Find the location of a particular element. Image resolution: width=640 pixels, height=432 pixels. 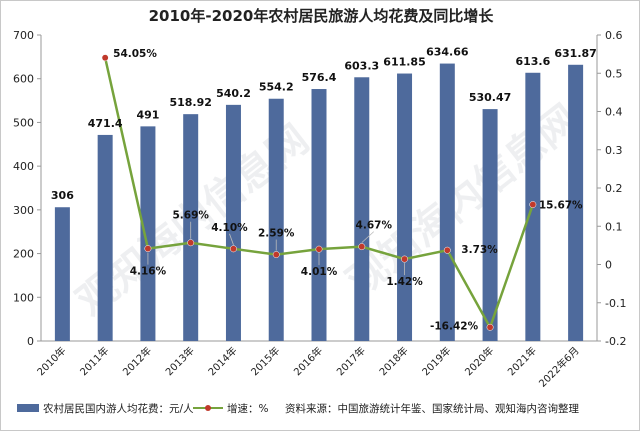

growth-value-label: 2.59% is located at coordinates (276, 234).